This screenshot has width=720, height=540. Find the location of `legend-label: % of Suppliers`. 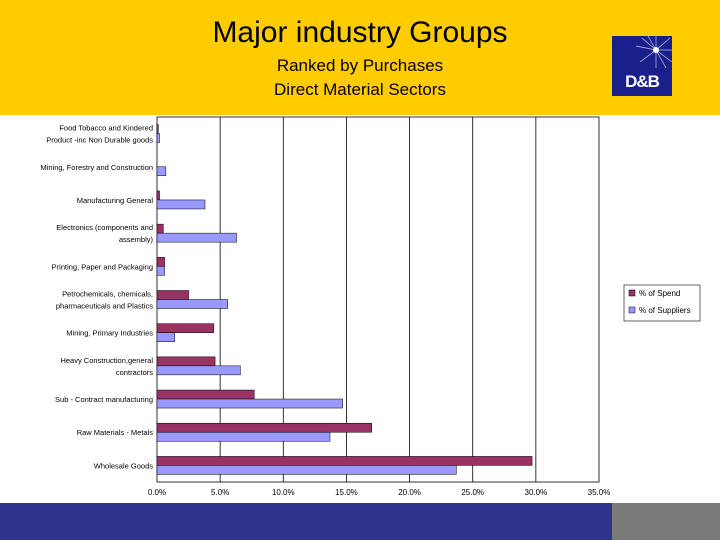

legend-label: % of Suppliers is located at coordinates (665, 310).